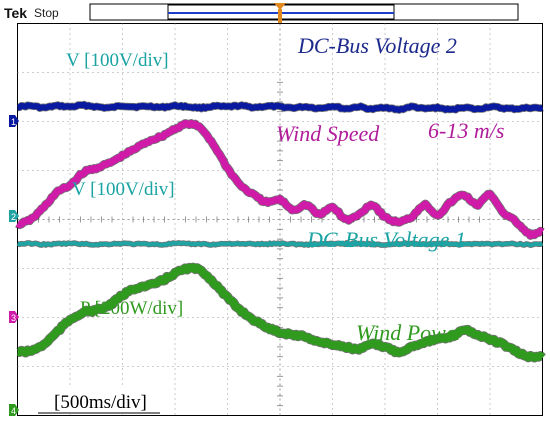 The width and height of the screenshot is (550, 423). What do you see at coordinates (123, 189) in the screenshot?
I see `dc-bus-1-scale-label: V [100V/div]` at bounding box center [123, 189].